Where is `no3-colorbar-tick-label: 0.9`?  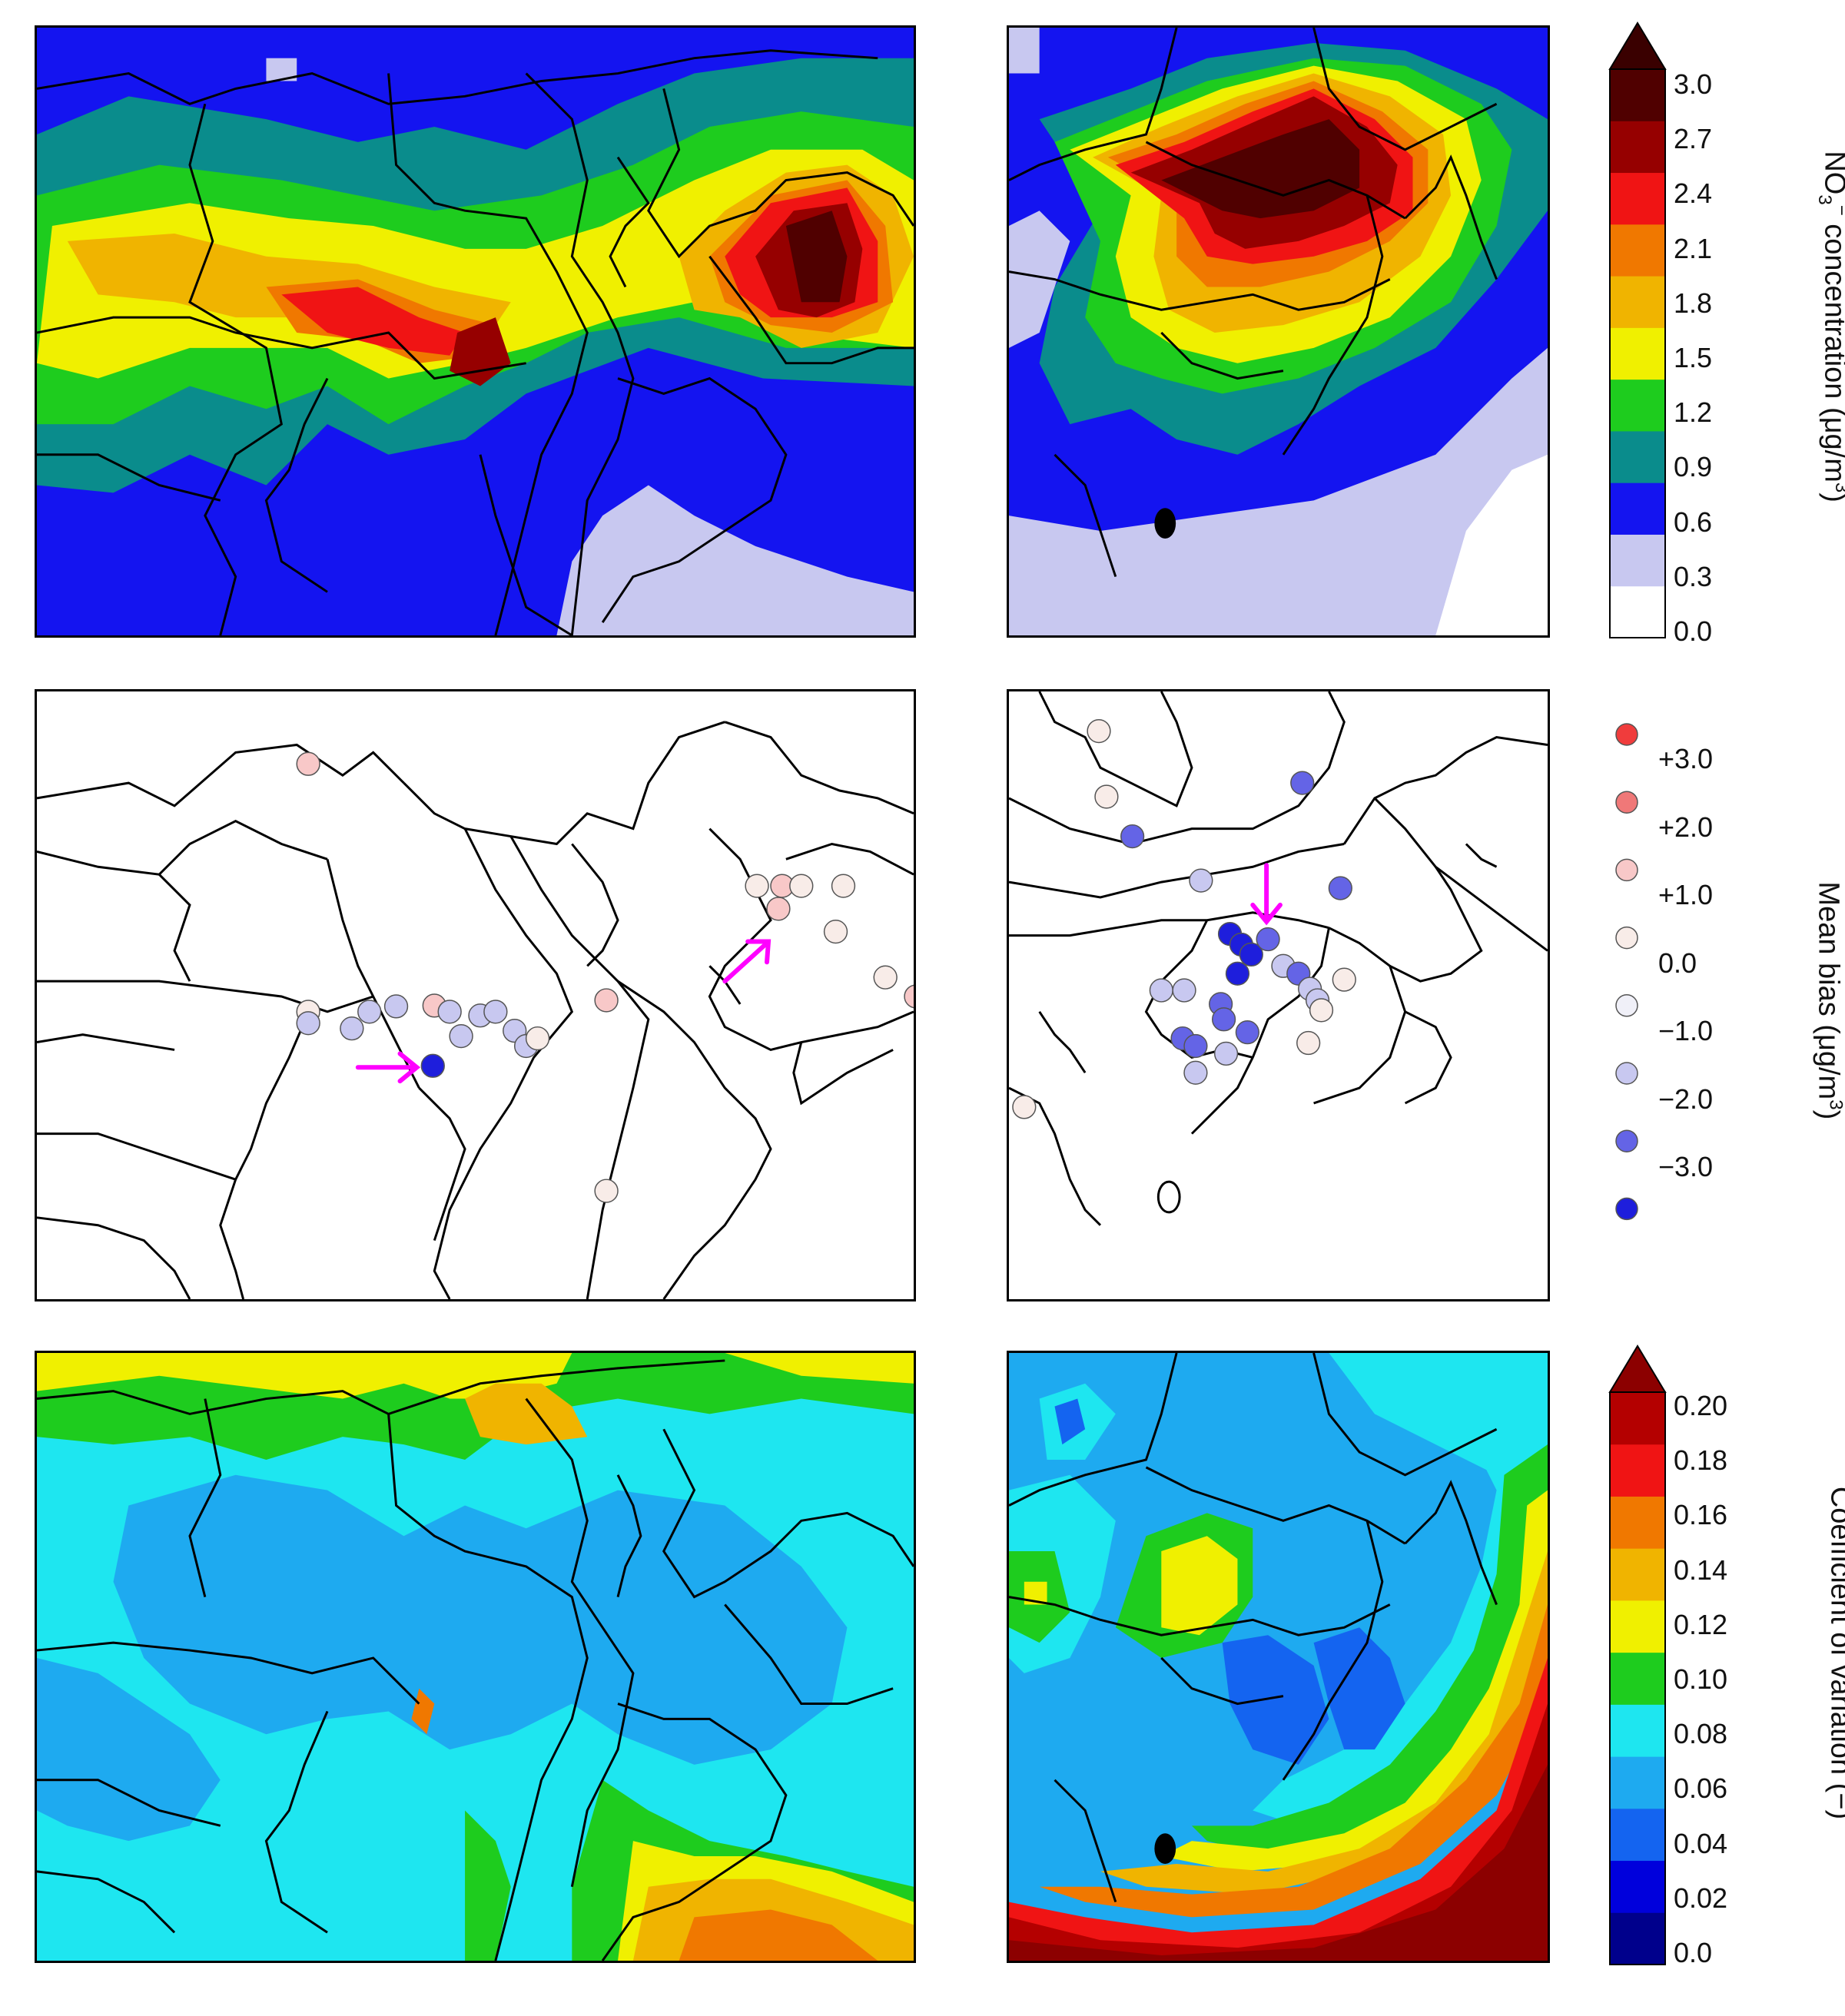 no3-colorbar-tick-label: 0.9 is located at coordinates (1693, 467).